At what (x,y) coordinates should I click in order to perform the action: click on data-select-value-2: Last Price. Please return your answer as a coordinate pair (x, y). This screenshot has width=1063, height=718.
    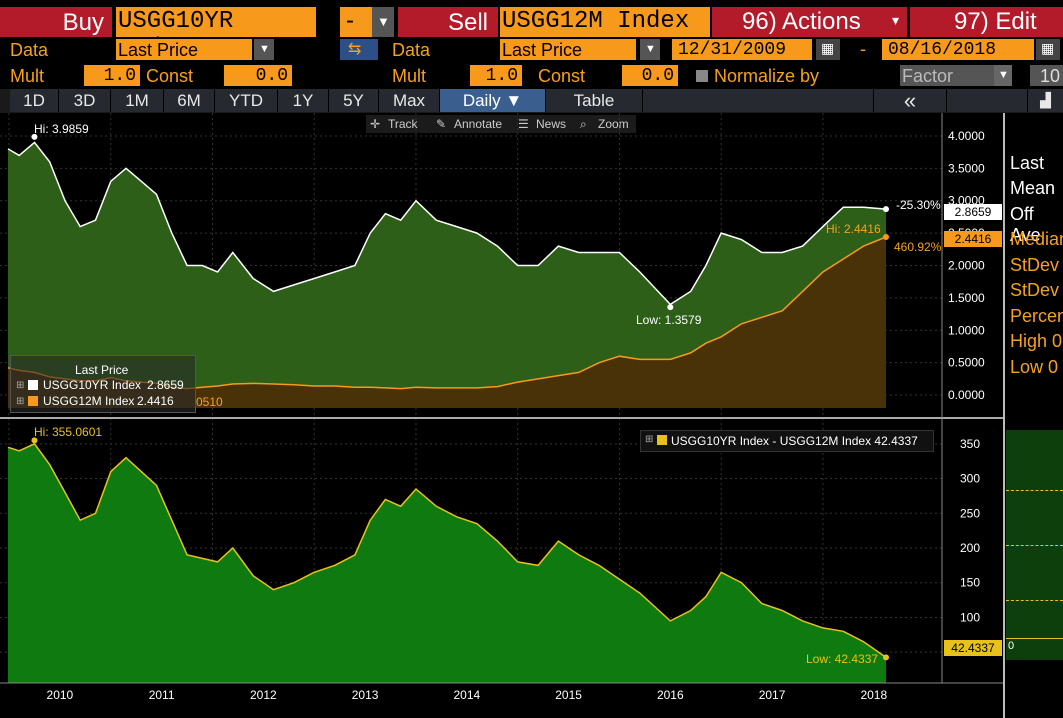
    Looking at the image, I should click on (542, 50).